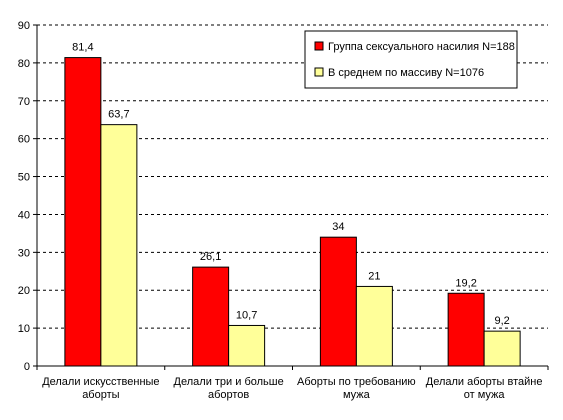  I want to click on data-label: 26,1, so click(210, 257).